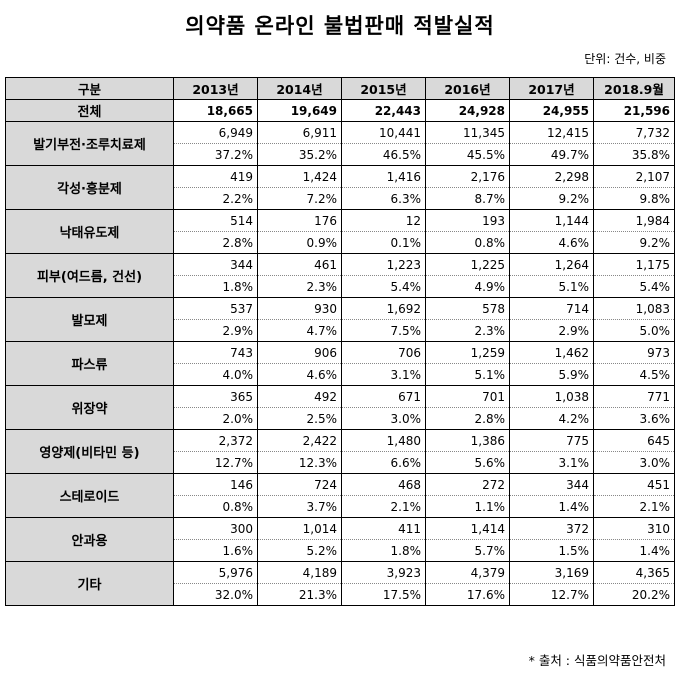  I want to click on count-cell: 2,176, so click(467, 176).